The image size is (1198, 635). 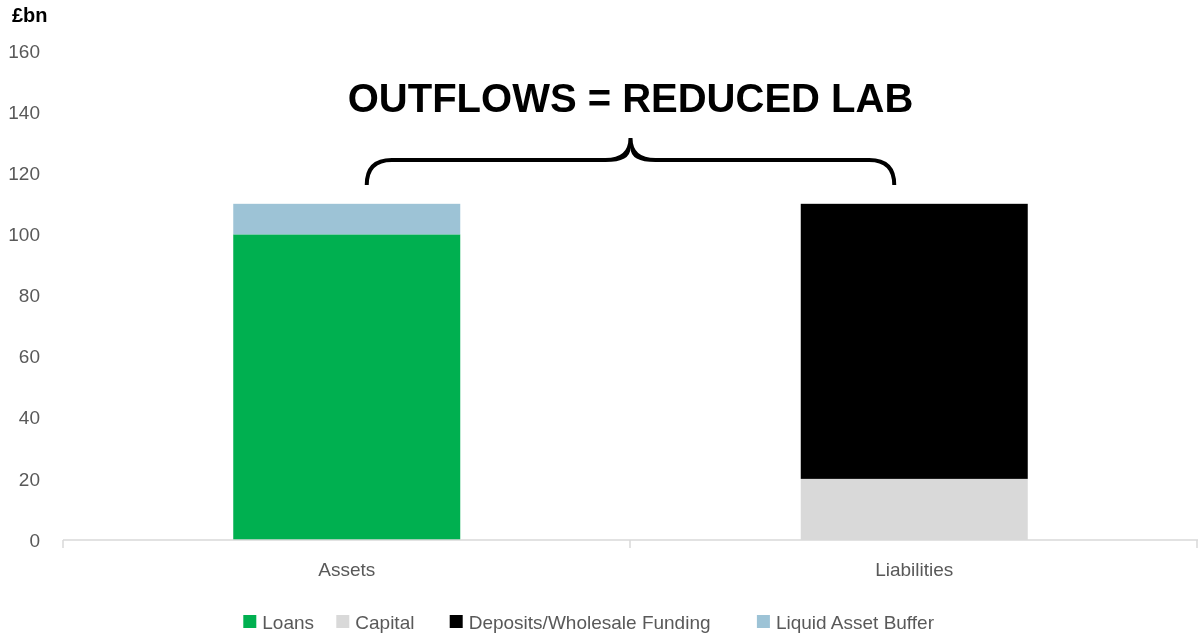 What do you see at coordinates (914, 569) in the screenshot?
I see `x-tick-label: Liabilities` at bounding box center [914, 569].